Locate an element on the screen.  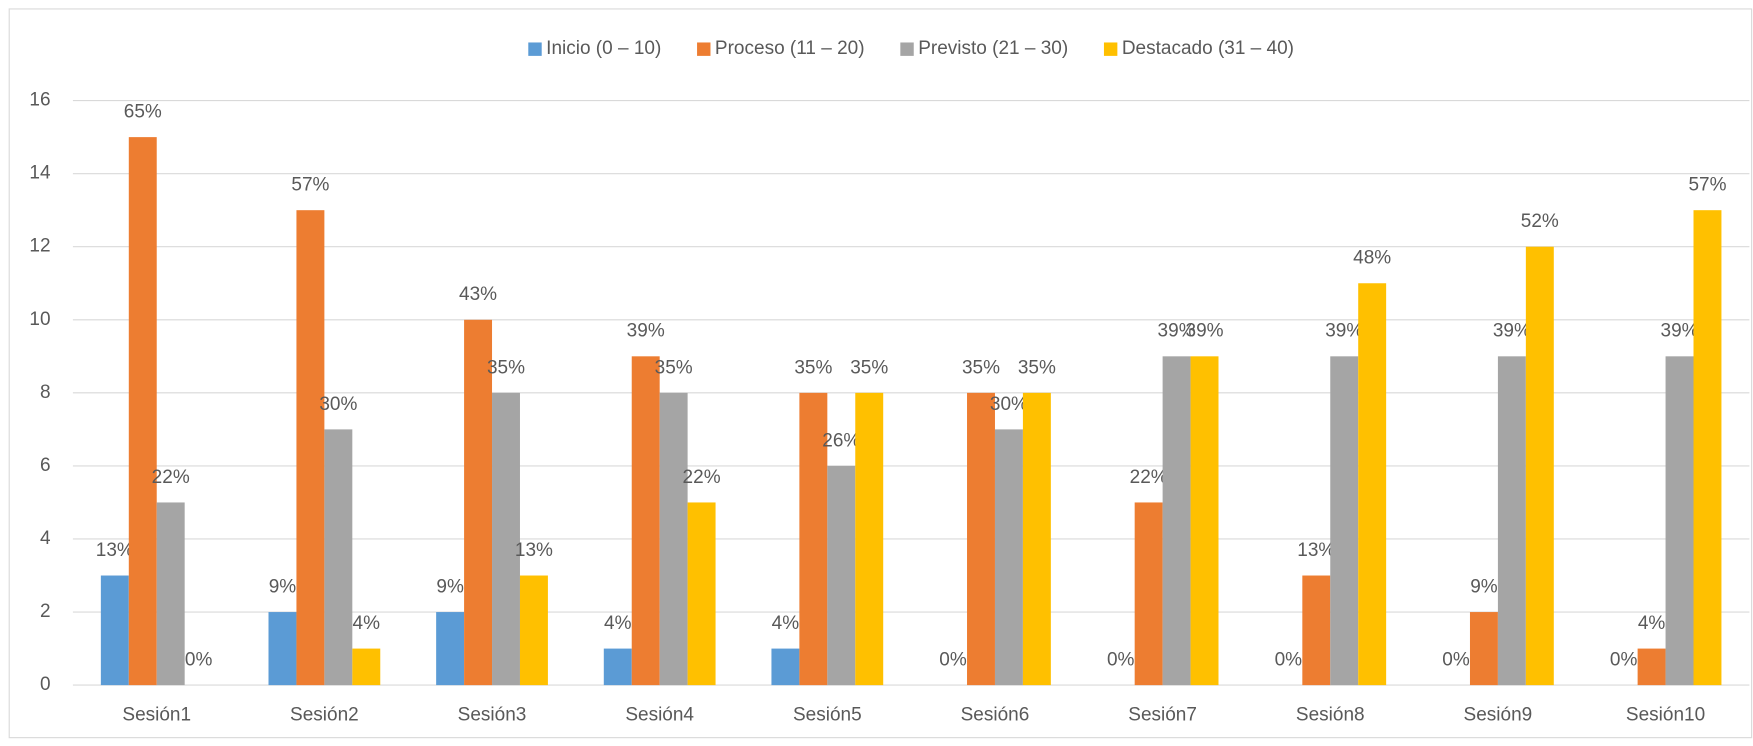
x-tick-label: Sesión8 is located at coordinates (1330, 714).